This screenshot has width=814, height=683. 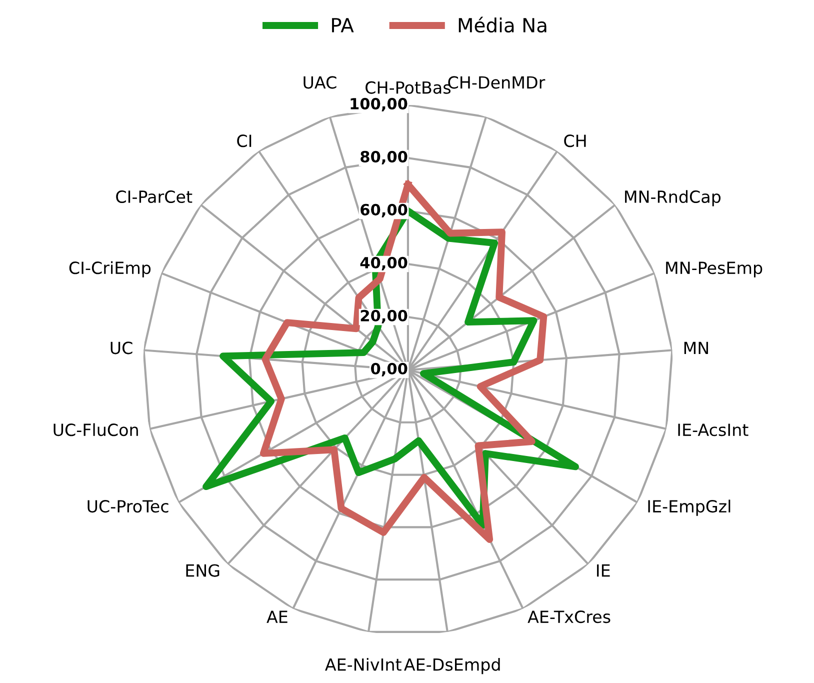 I want to click on spoke-label: IE, so click(x=603, y=570).